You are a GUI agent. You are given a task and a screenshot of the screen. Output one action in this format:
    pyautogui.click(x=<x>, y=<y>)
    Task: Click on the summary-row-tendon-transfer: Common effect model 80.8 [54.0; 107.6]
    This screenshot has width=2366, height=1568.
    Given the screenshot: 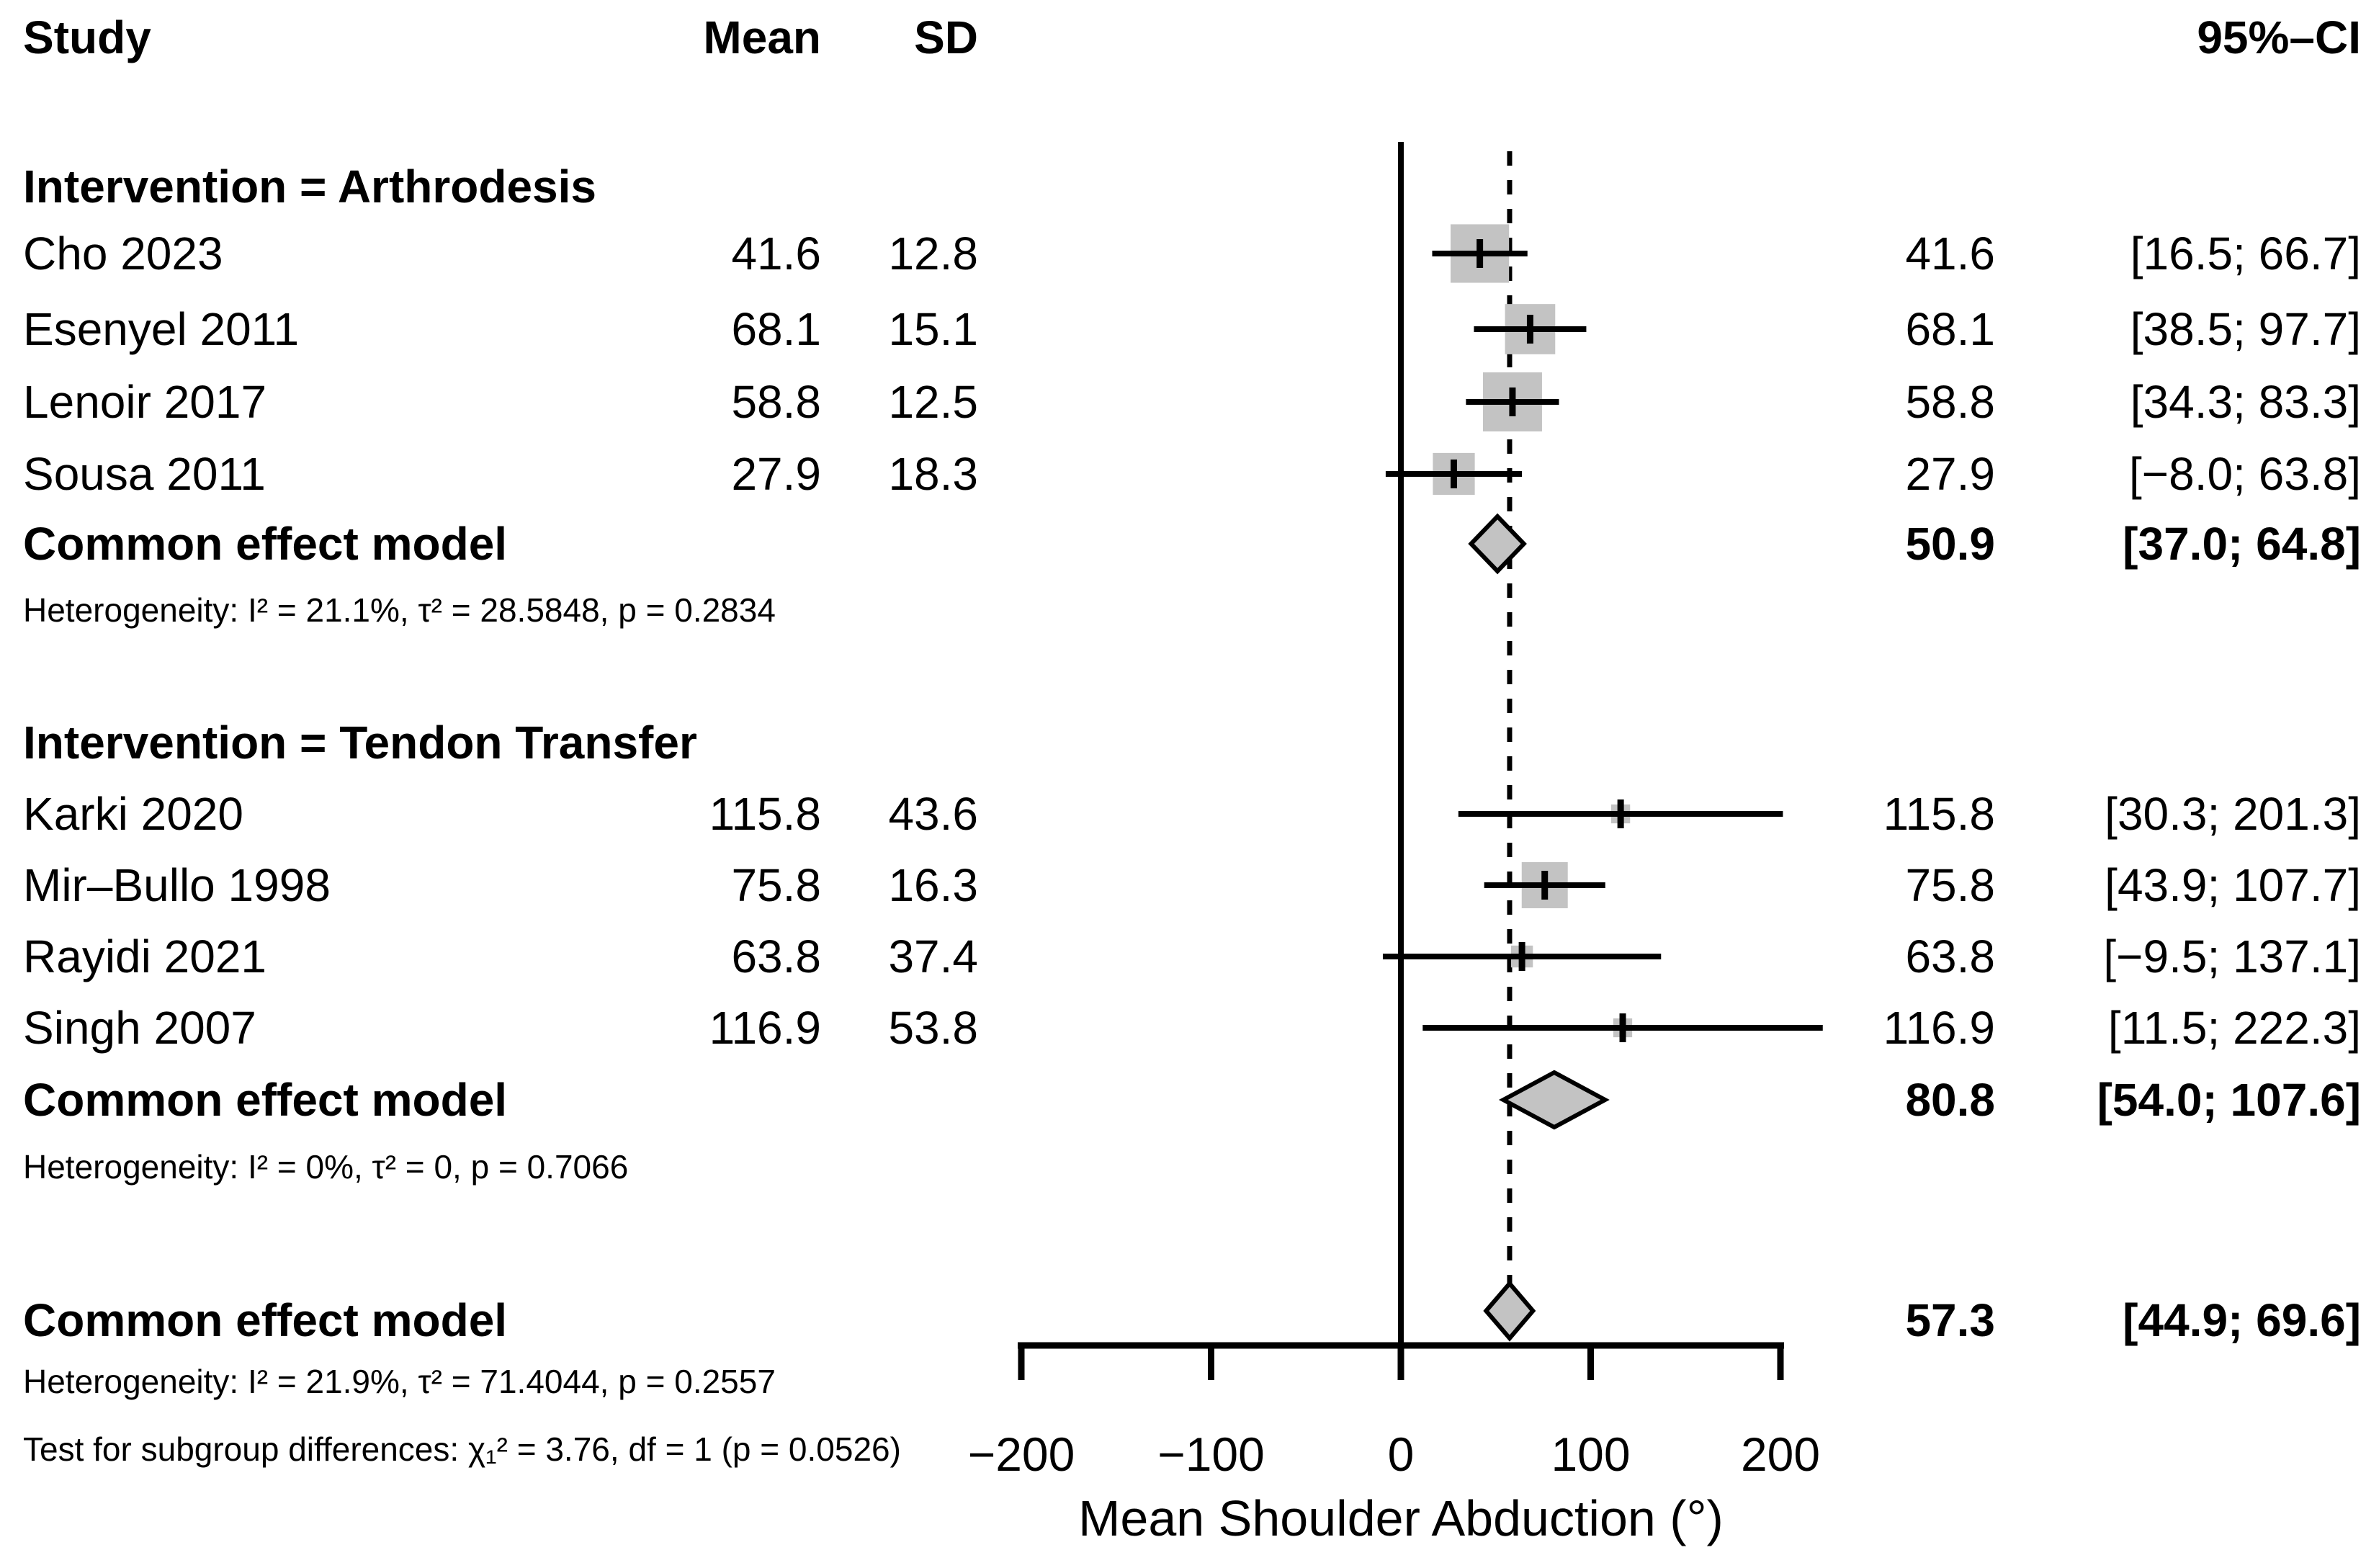 What is the action you would take?
    pyautogui.click(x=1183, y=1100)
    